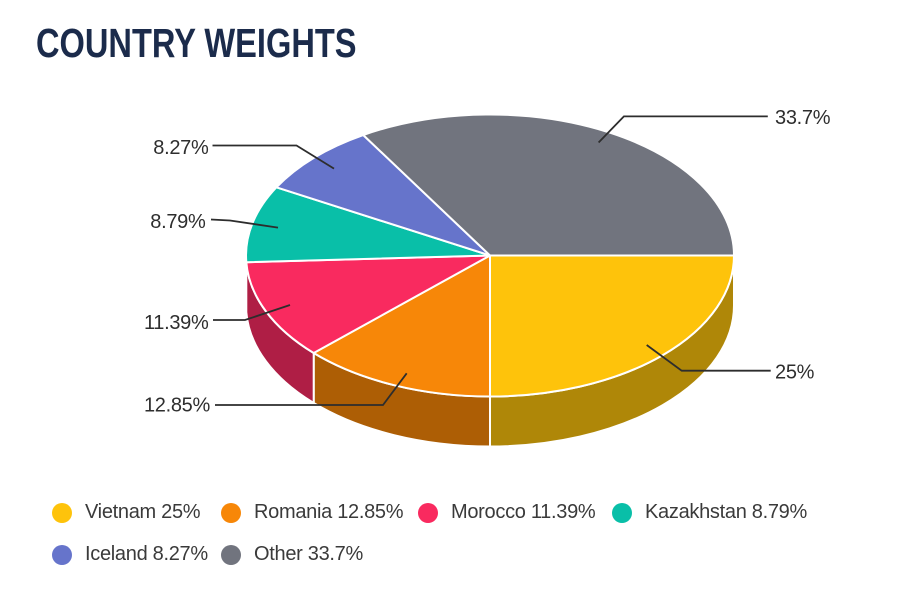 The height and width of the screenshot is (591, 900). Describe the element at coordinates (177, 406) in the screenshot. I see `svg-text: 12.85%` at that location.